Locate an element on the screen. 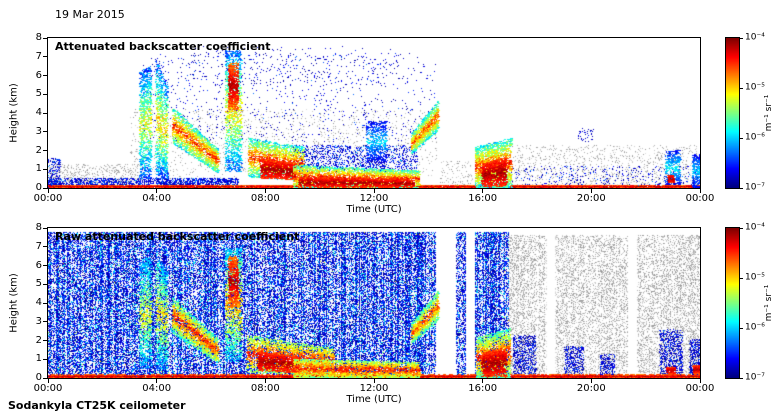  instrument-label: Sodankyla CT25K ceilometer is located at coordinates (97, 405).